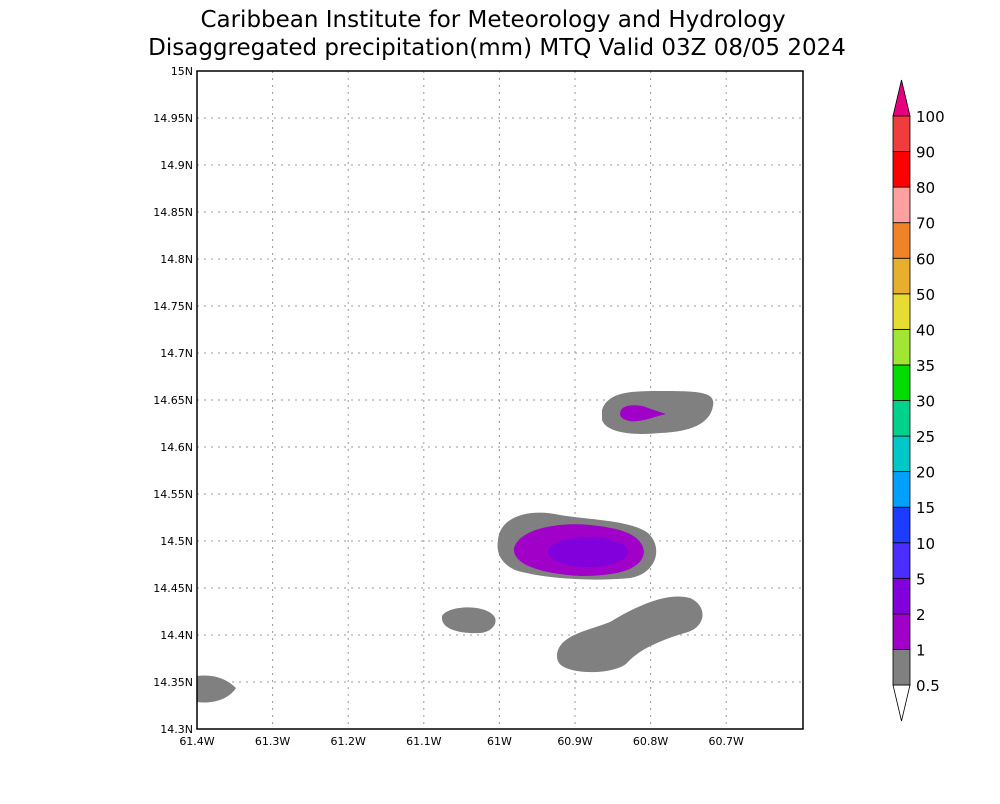  Describe the element at coordinates (173, 306) in the screenshot. I see `lat-tick-label: 14.75N` at that location.